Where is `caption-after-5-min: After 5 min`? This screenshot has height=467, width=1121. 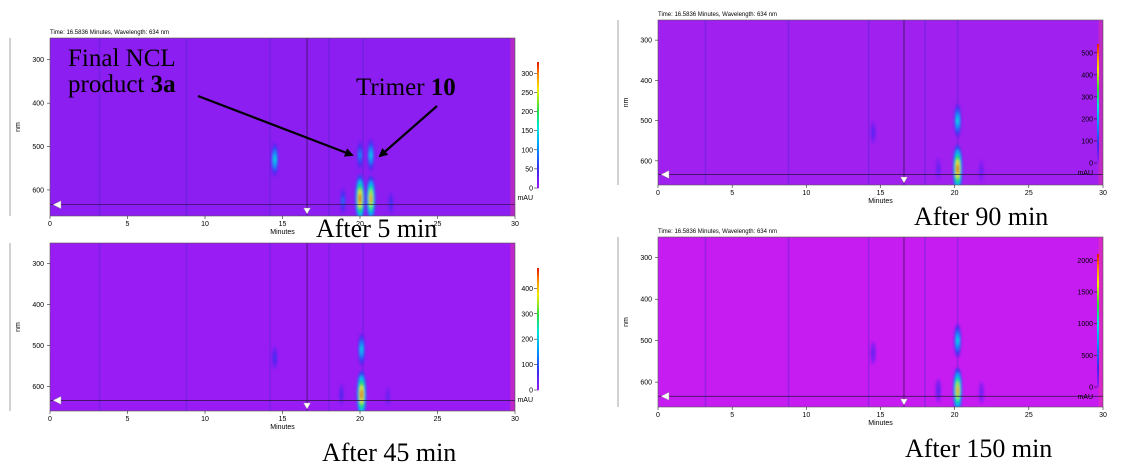 caption-after-5-min: After 5 min is located at coordinates (377, 228).